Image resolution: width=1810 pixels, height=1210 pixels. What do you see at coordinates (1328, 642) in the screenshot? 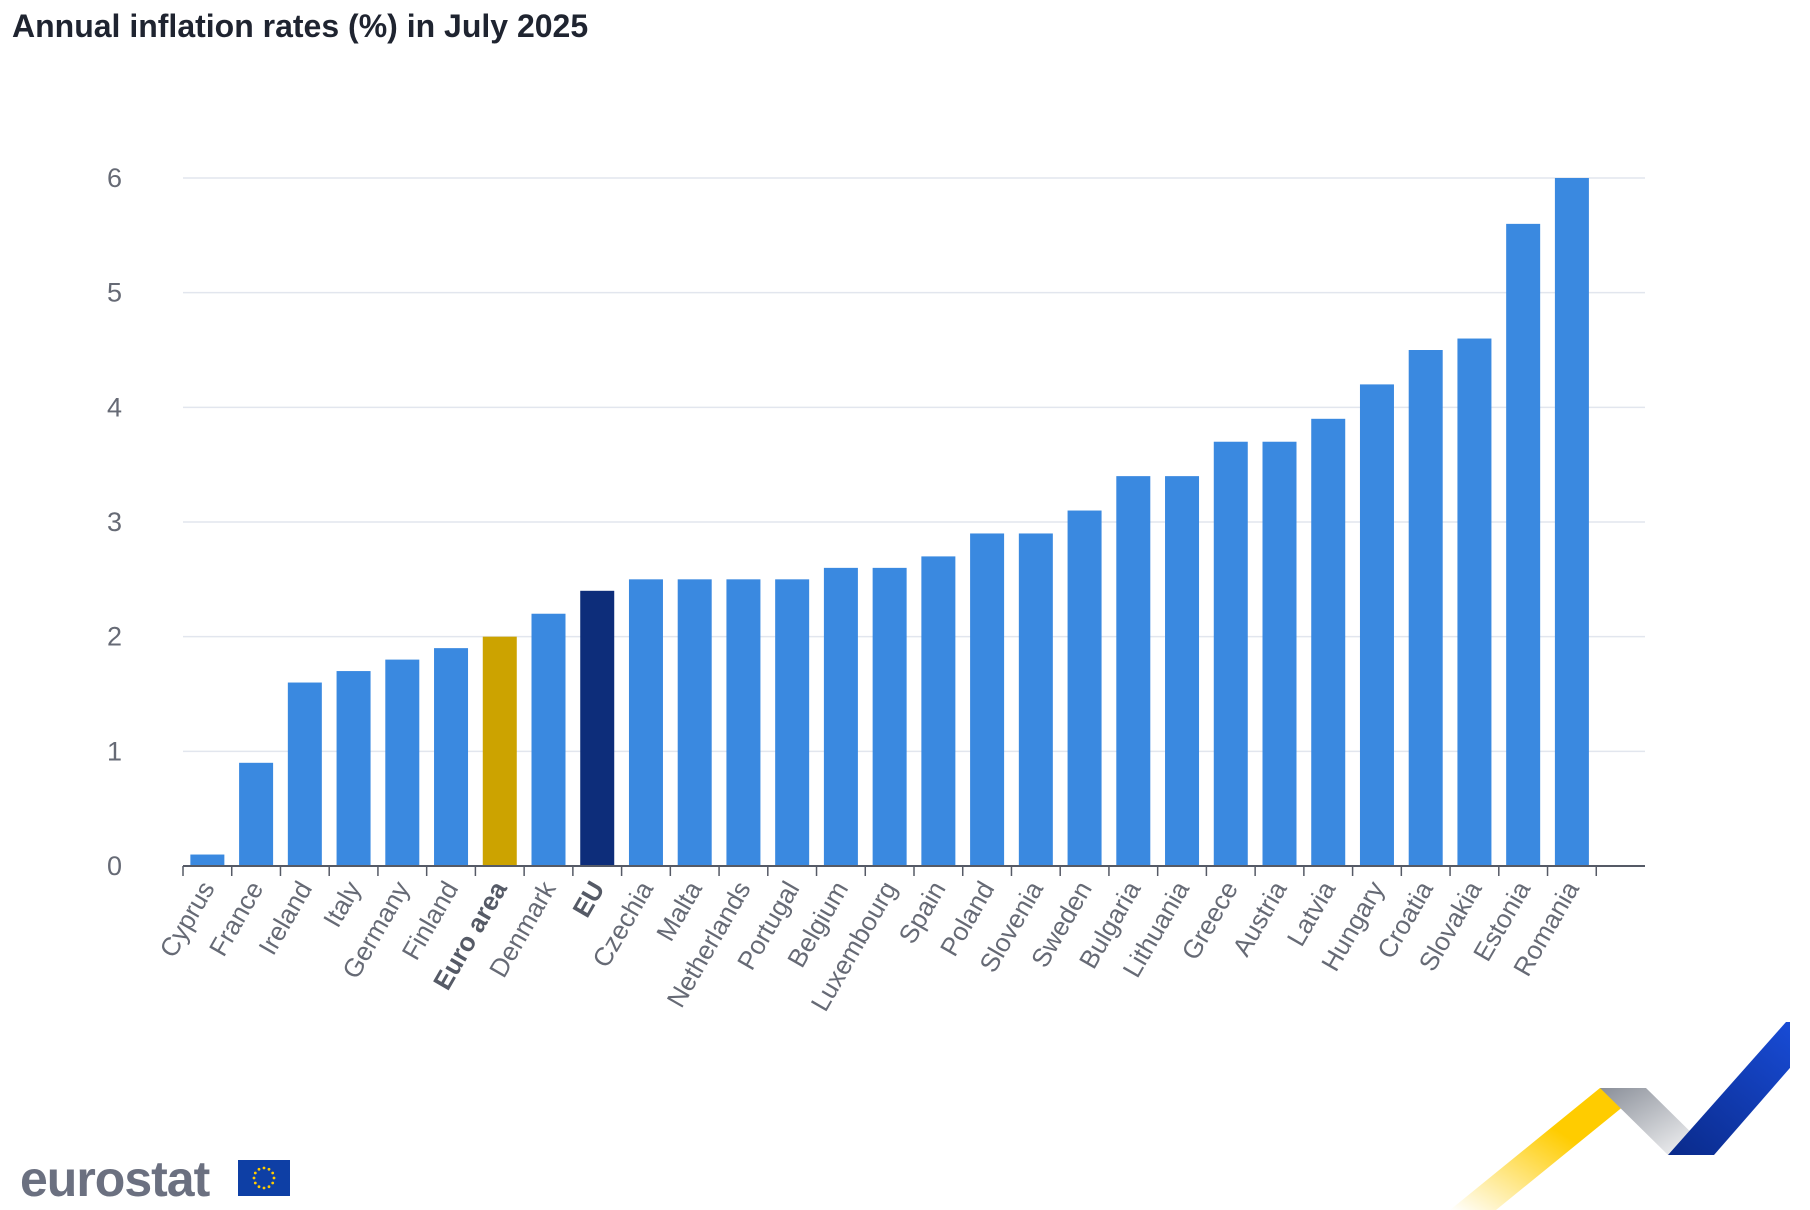
I see `bar-latvia` at bounding box center [1328, 642].